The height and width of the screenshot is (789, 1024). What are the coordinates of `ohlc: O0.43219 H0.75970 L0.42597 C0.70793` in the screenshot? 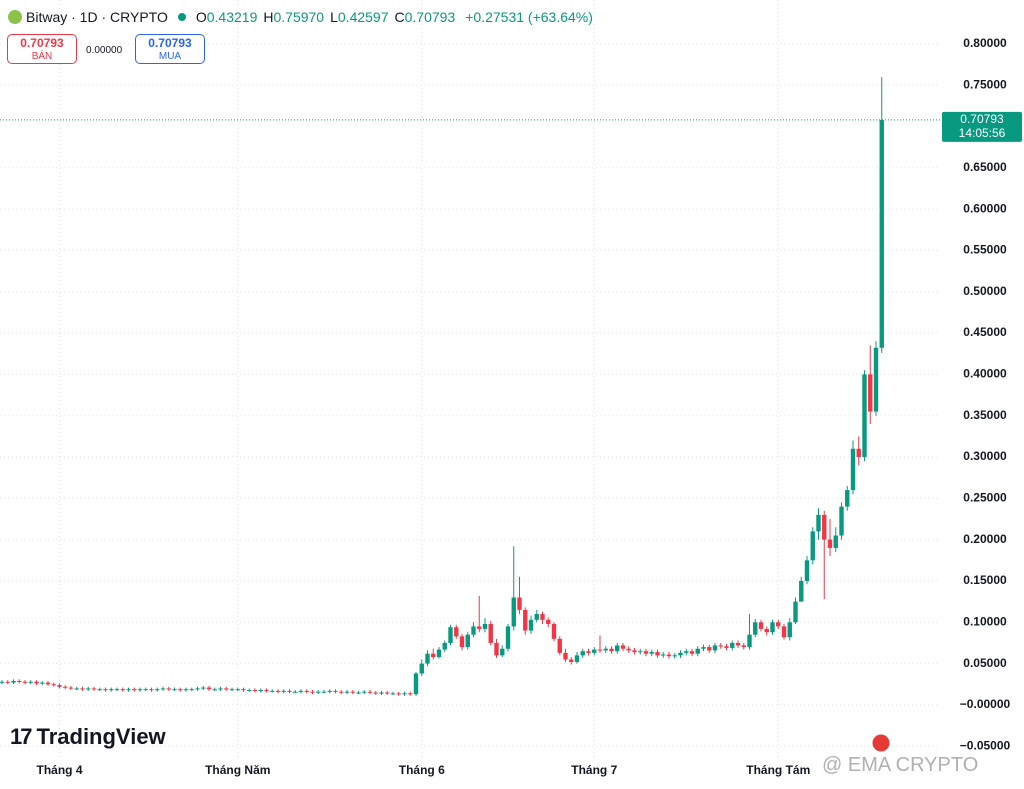 It's located at (328, 17).